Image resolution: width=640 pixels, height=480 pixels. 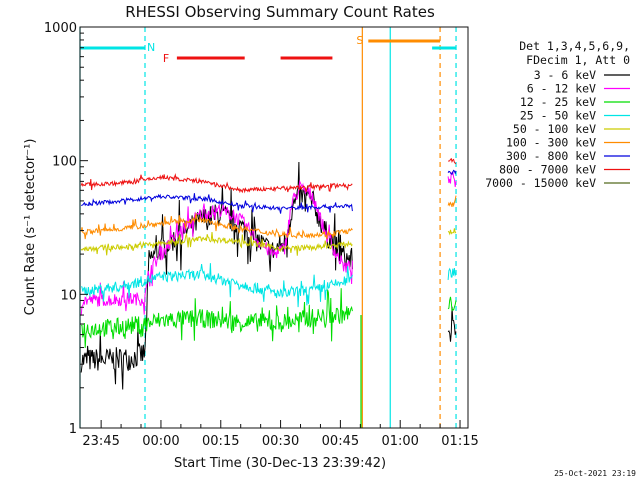 I want to click on flag-bars: NF S, so click(x=268, y=49).